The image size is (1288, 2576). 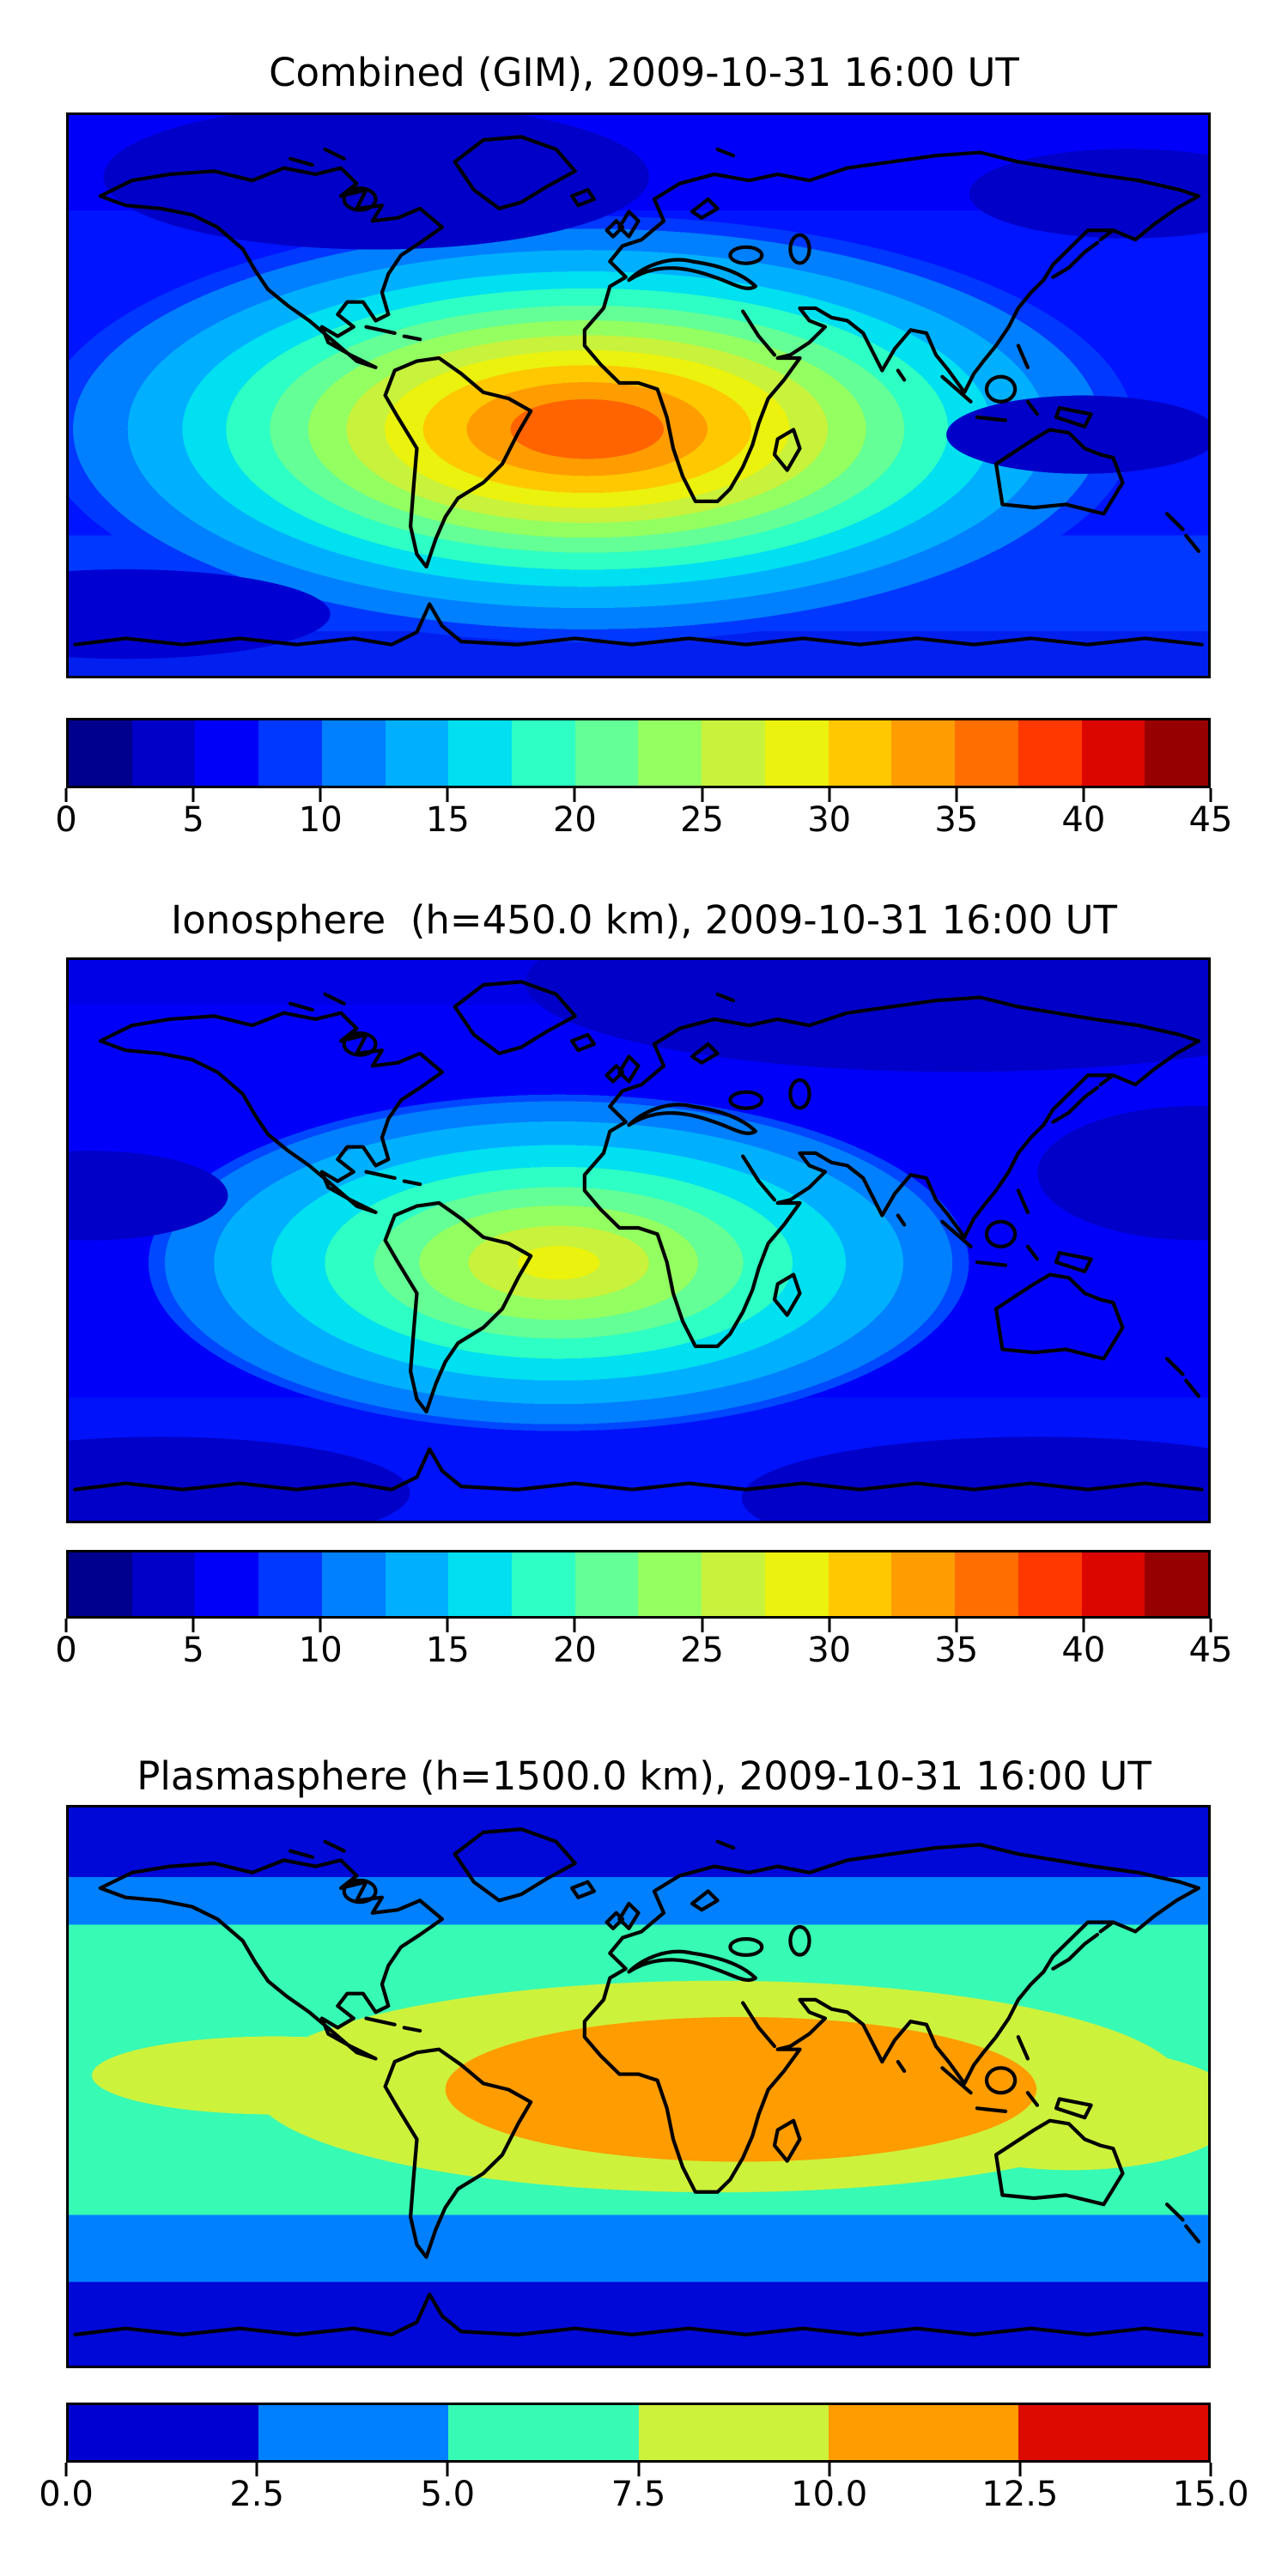 What do you see at coordinates (1023, 2048) in the screenshot?
I see `coastline-philippines` at bounding box center [1023, 2048].